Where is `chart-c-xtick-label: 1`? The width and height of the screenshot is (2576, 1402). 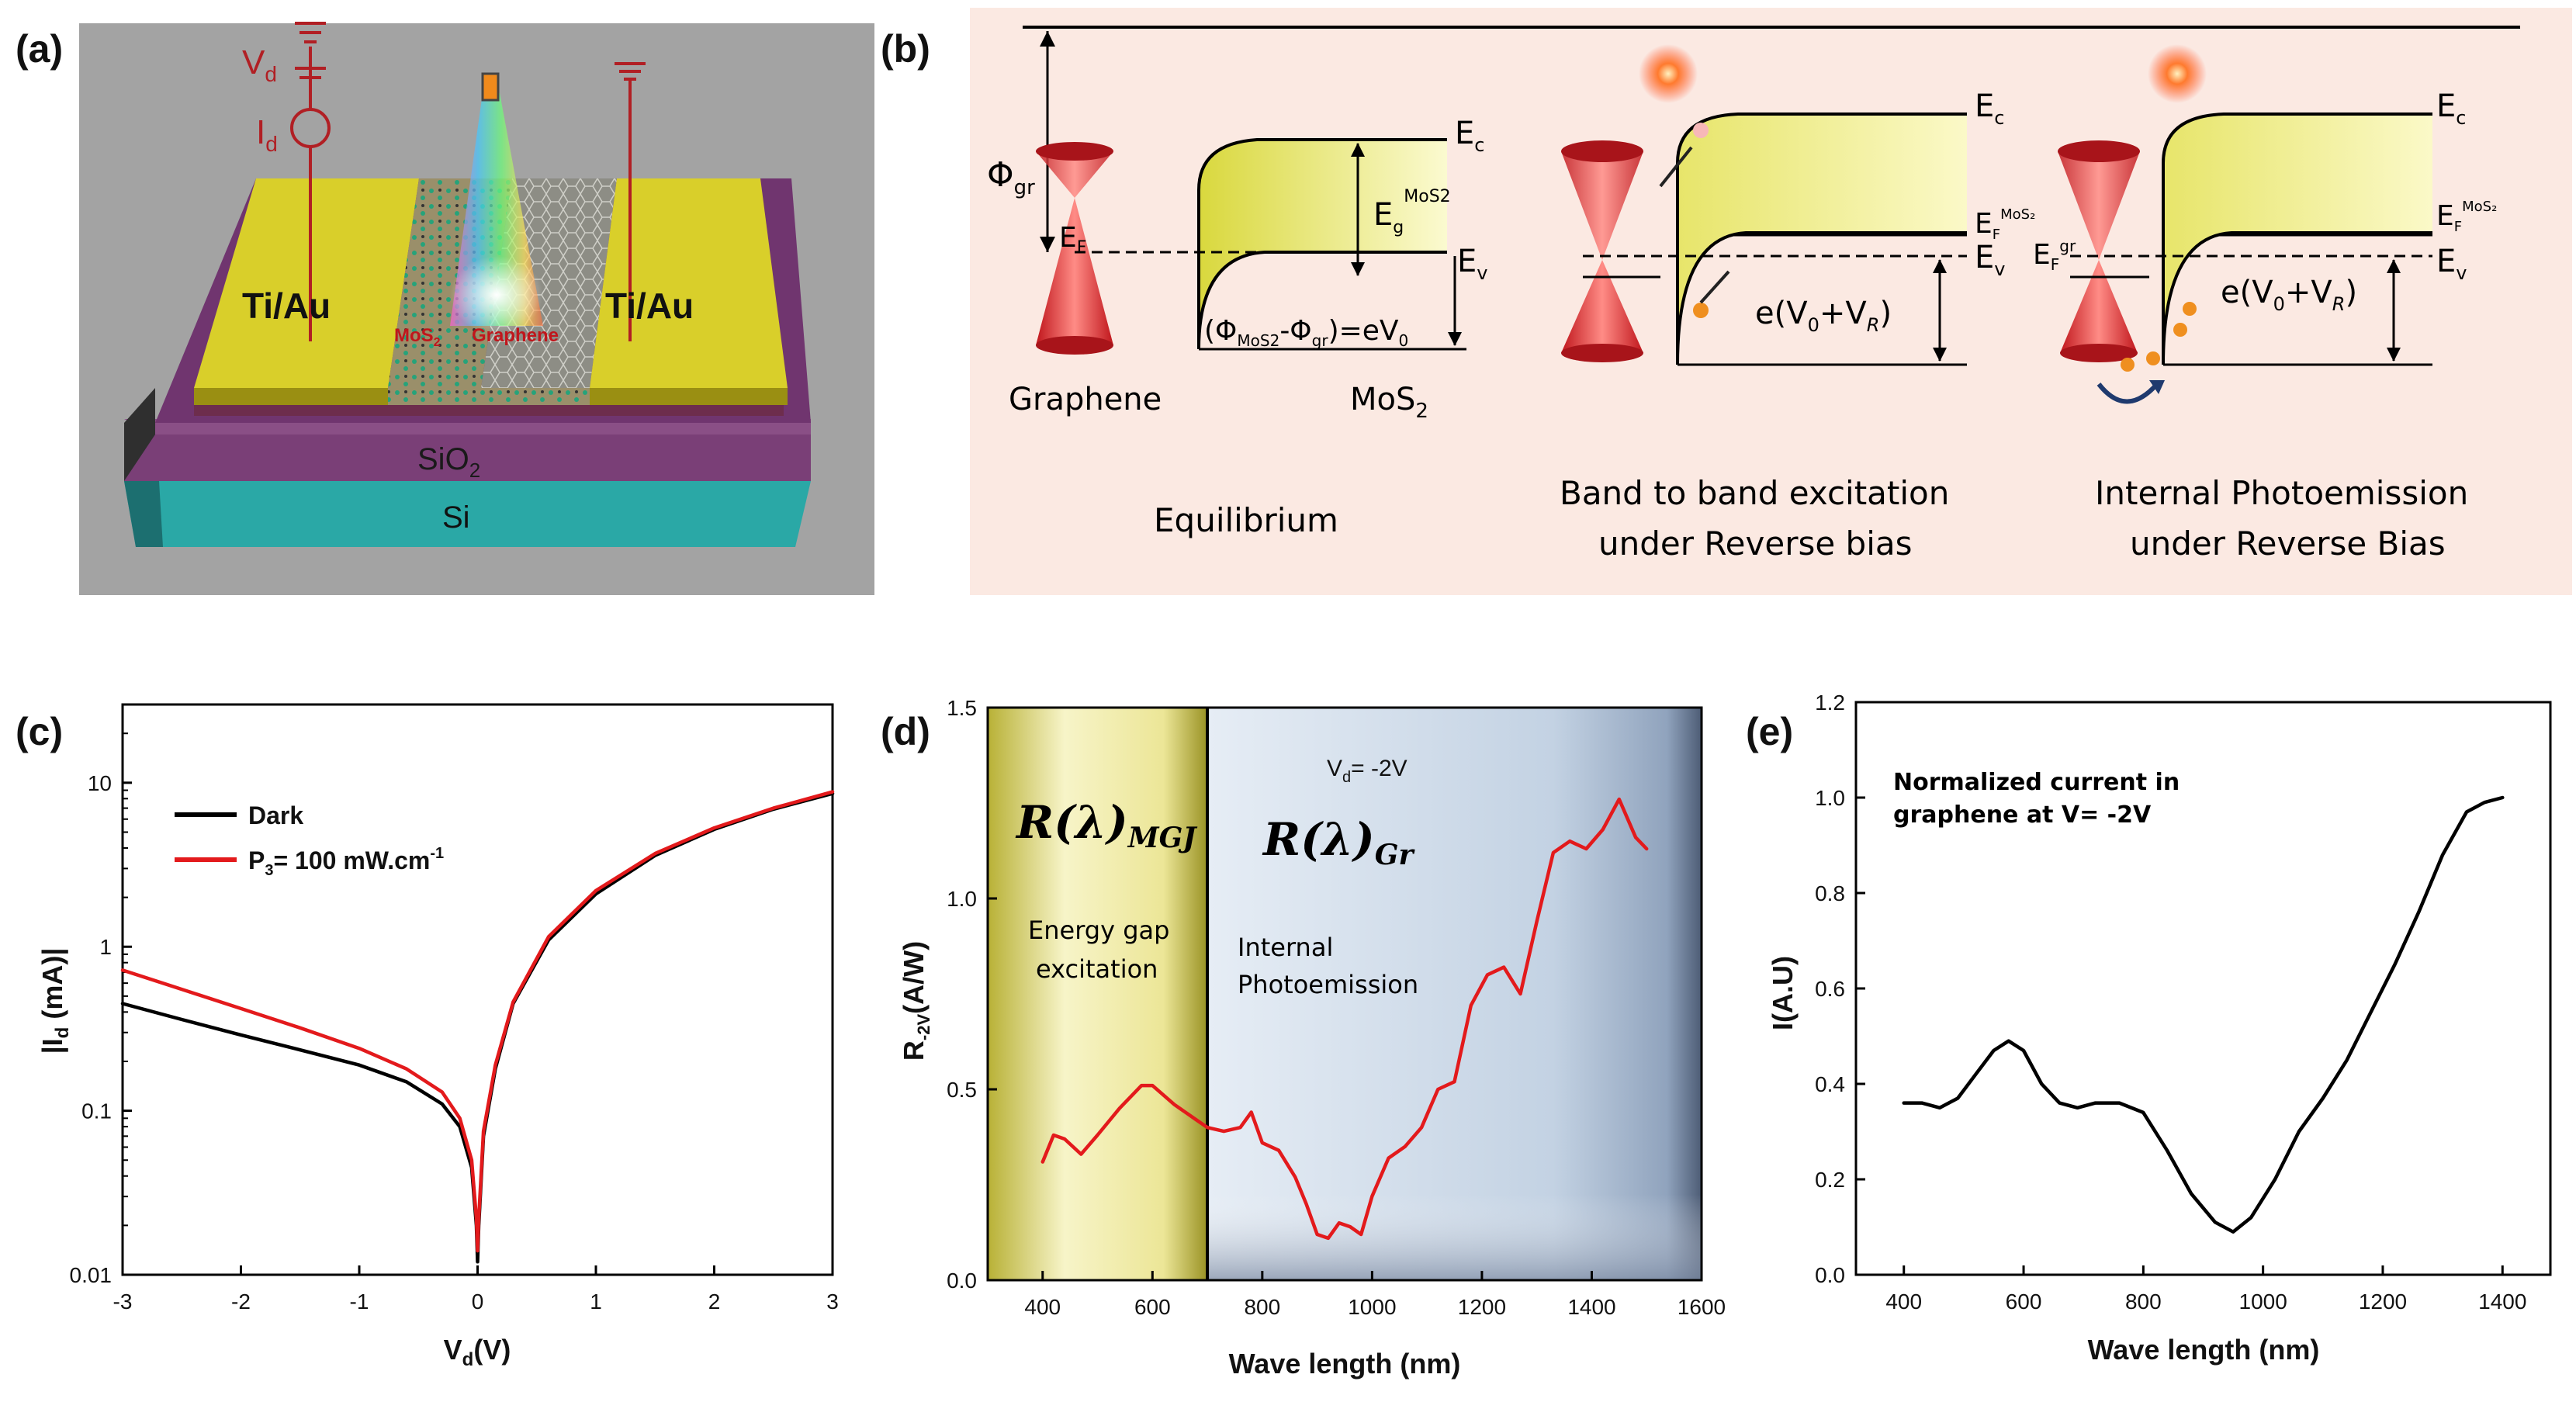
chart-c-xtick-label: 1 is located at coordinates (596, 1302).